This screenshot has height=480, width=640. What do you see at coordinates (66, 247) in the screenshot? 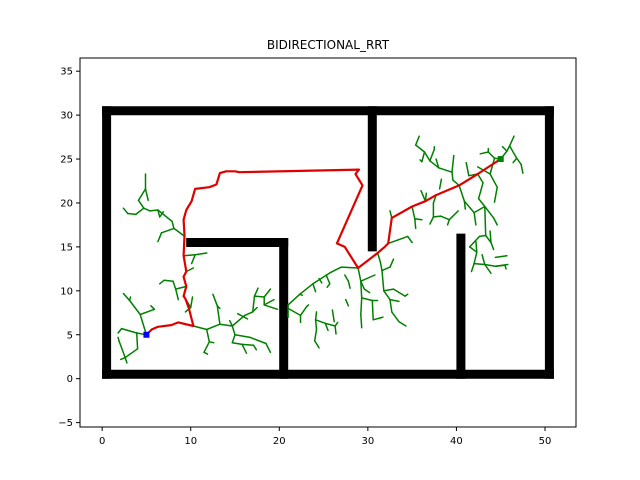
I see `y-tick-label: 15` at bounding box center [66, 247].